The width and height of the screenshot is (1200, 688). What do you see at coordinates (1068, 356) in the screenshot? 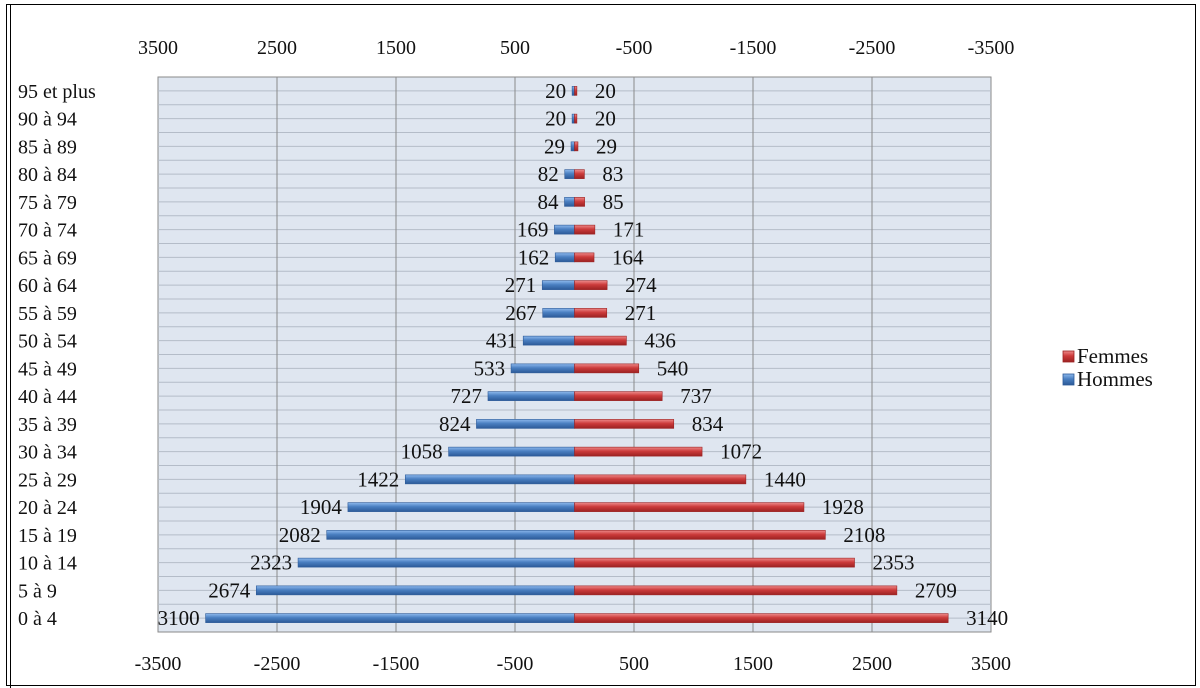
I see `legend-swatch-femmes` at bounding box center [1068, 356].